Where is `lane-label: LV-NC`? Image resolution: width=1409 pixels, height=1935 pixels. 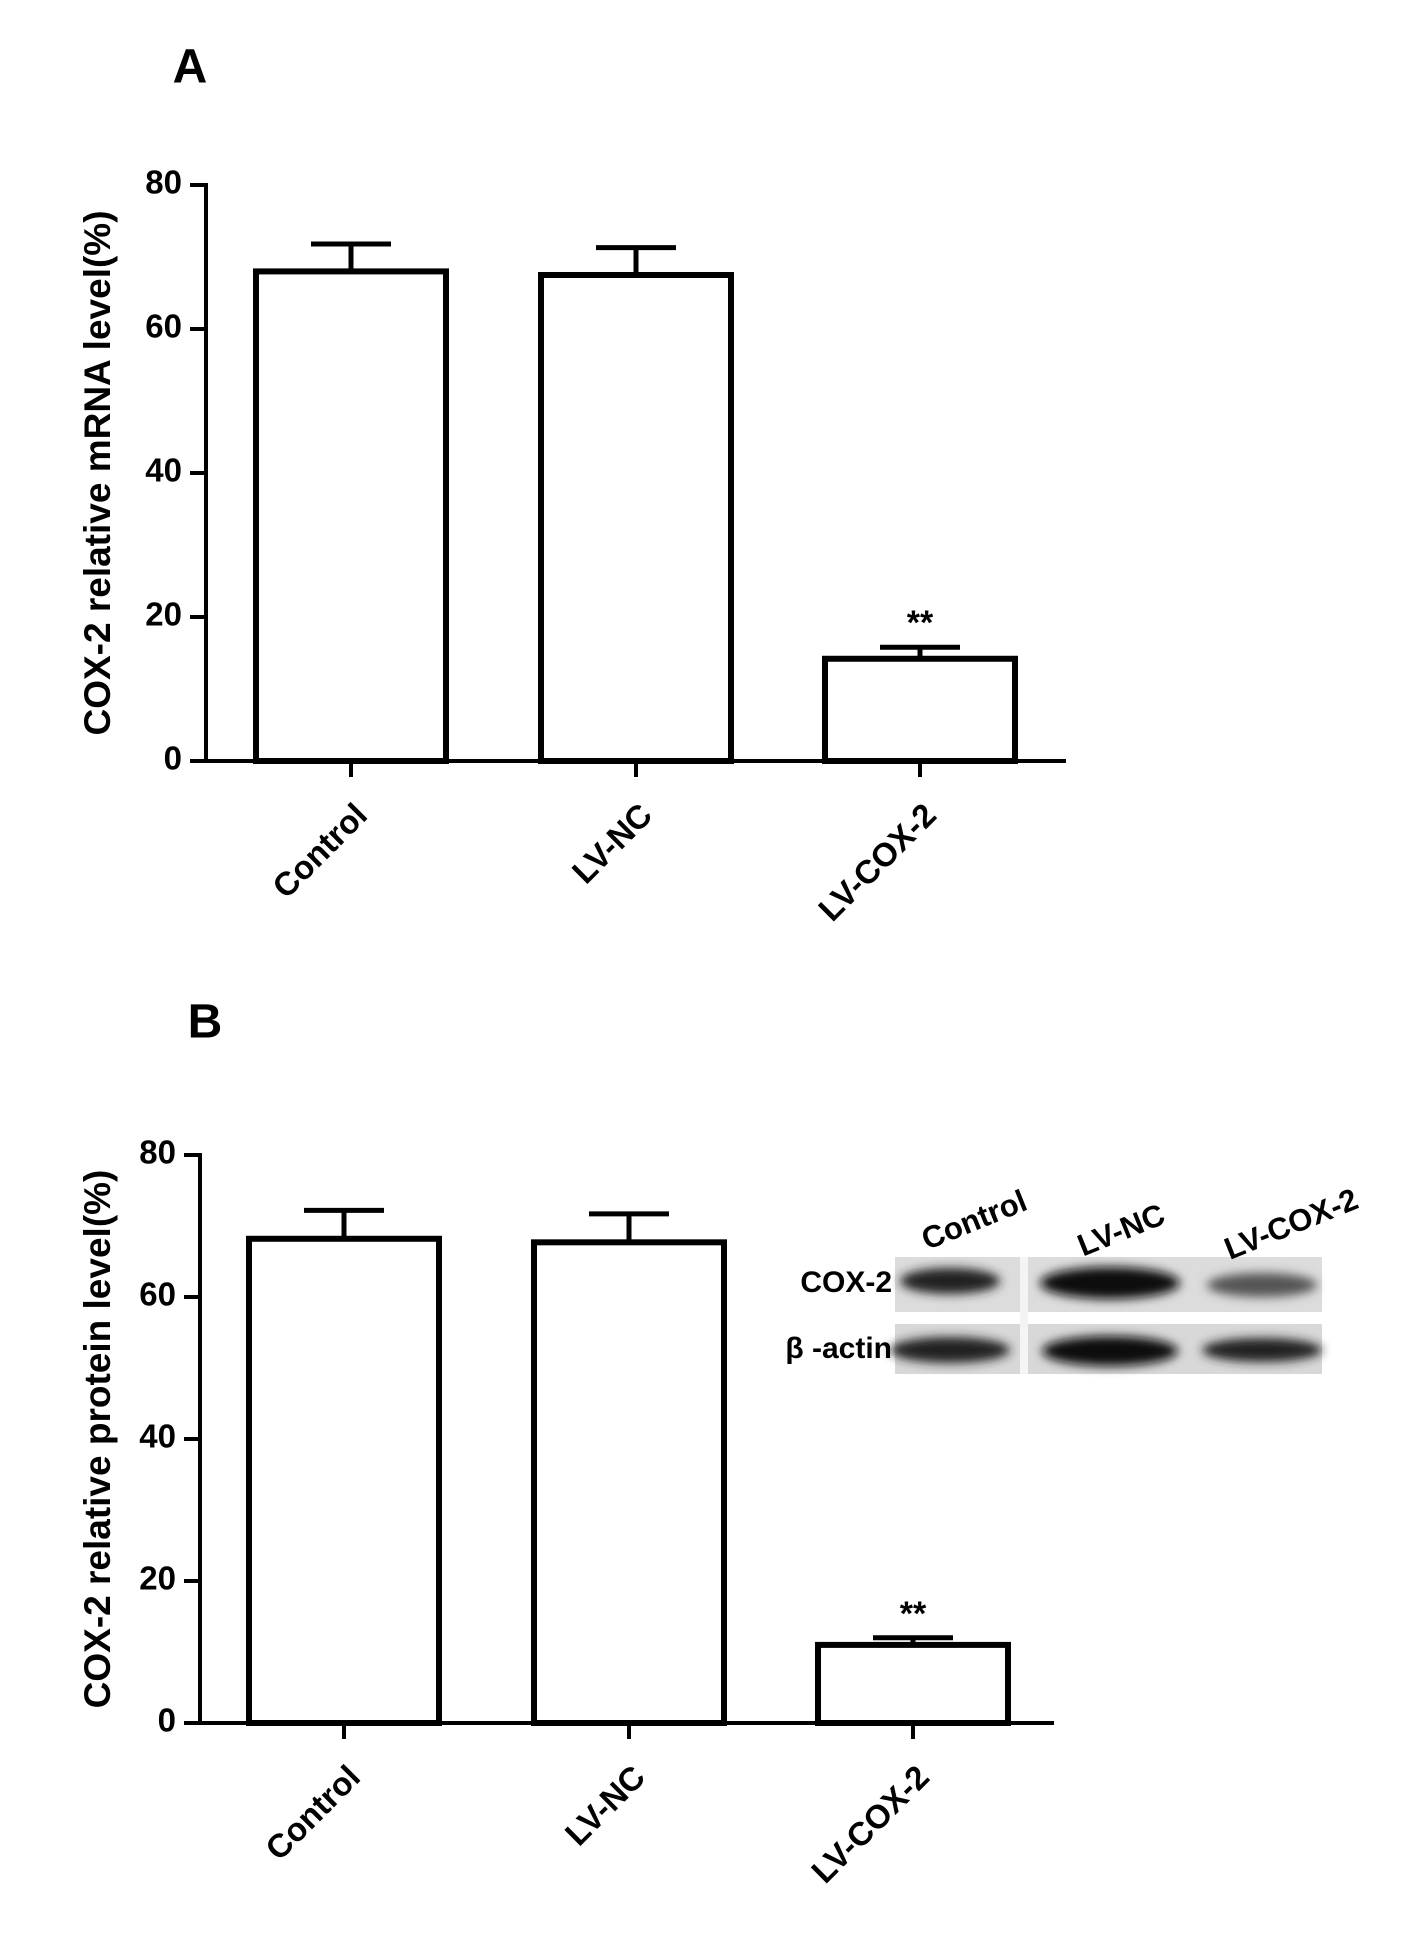
lane-label: LV-NC is located at coordinates (1121, 1230).